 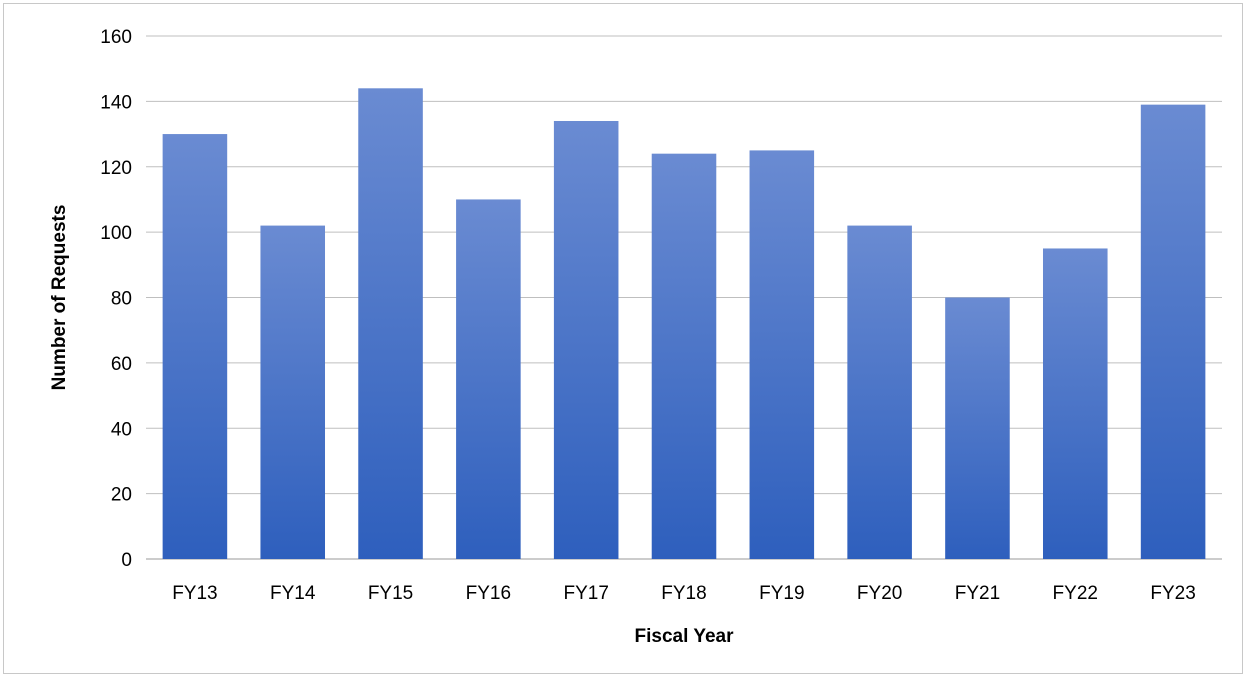 I want to click on x-tick-label: FY20, so click(x=879, y=593).